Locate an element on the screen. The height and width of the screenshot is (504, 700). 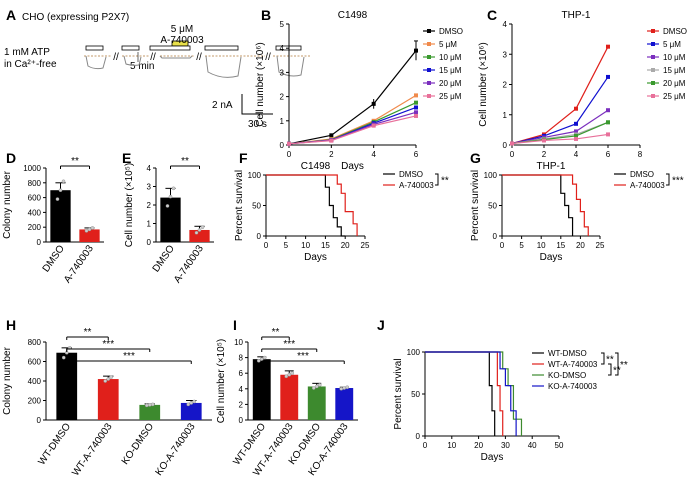
y-tick-label: 800 is located at coordinates (35, 183).